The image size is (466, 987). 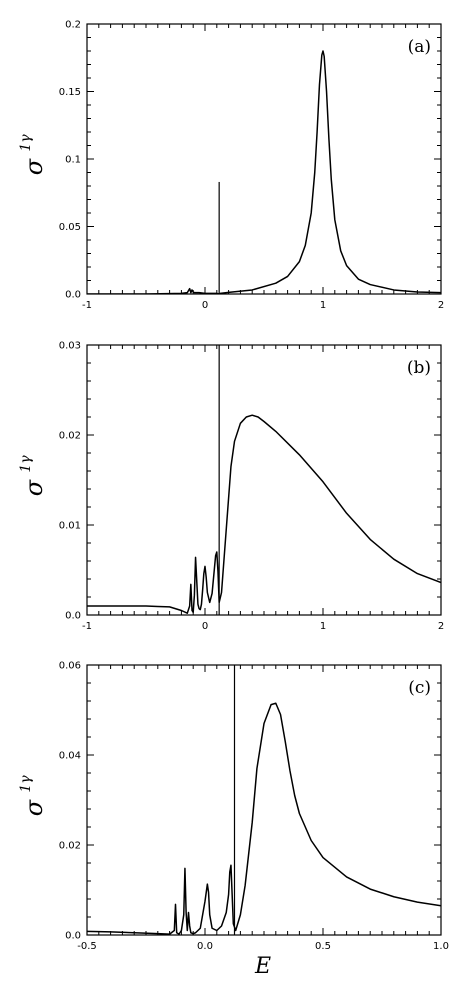 What do you see at coordinates (70, 526) in the screenshot?
I see `y-tick-label: 0.01` at bounding box center [70, 526].